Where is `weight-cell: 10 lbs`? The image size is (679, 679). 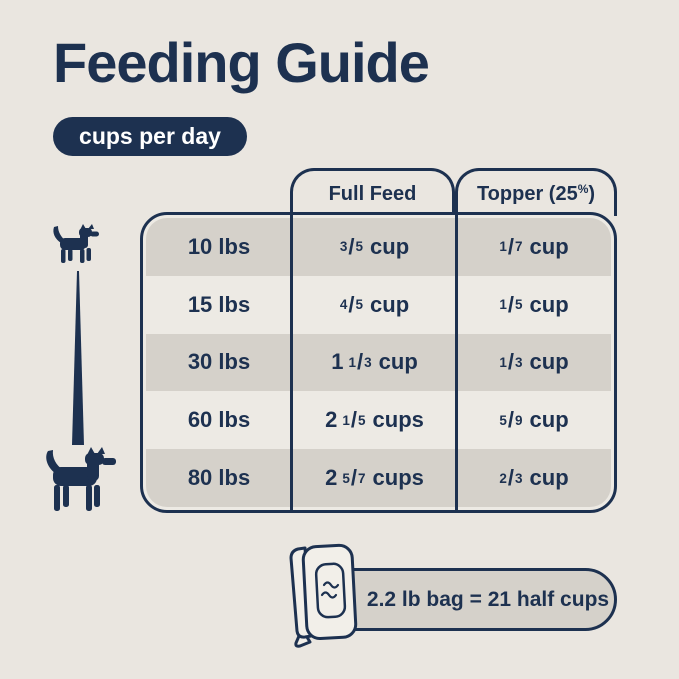 weight-cell: 10 lbs is located at coordinates (219, 246).